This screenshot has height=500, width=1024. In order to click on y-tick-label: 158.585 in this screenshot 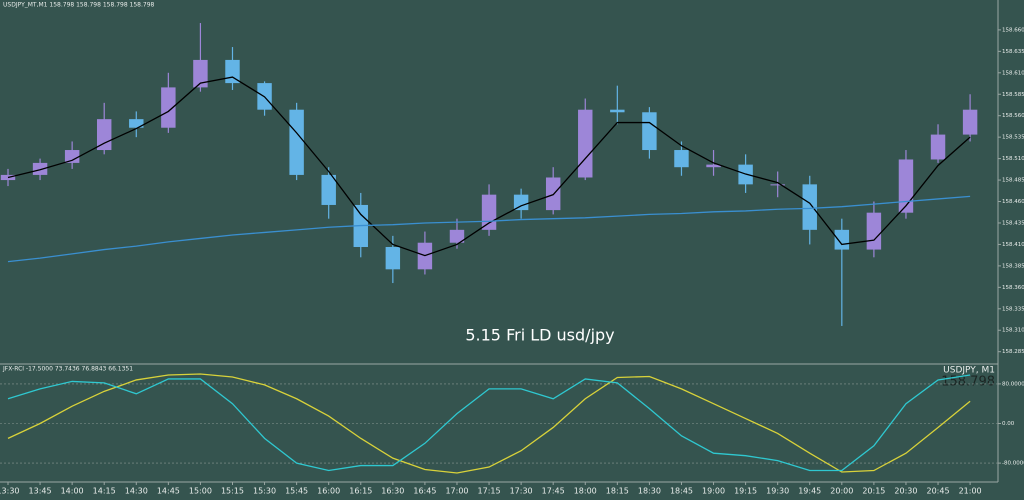, I will do `click(1013, 95)`.